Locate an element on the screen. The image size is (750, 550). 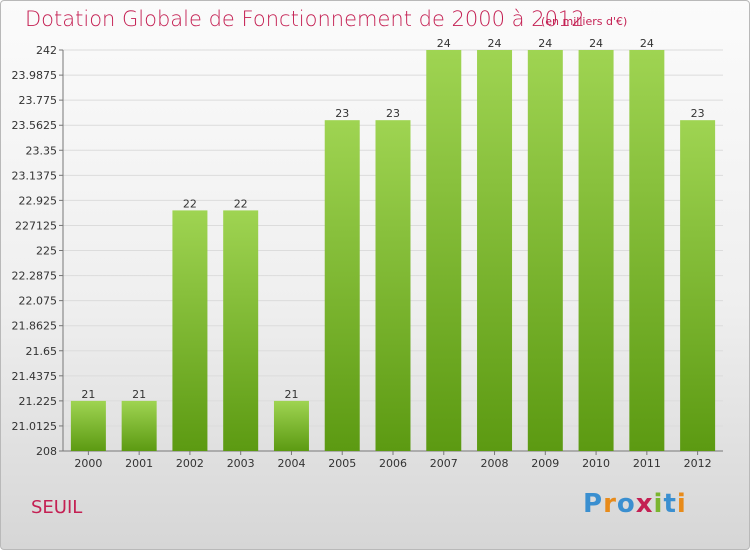
y-tick-label: 225 is located at coordinates (46, 251).